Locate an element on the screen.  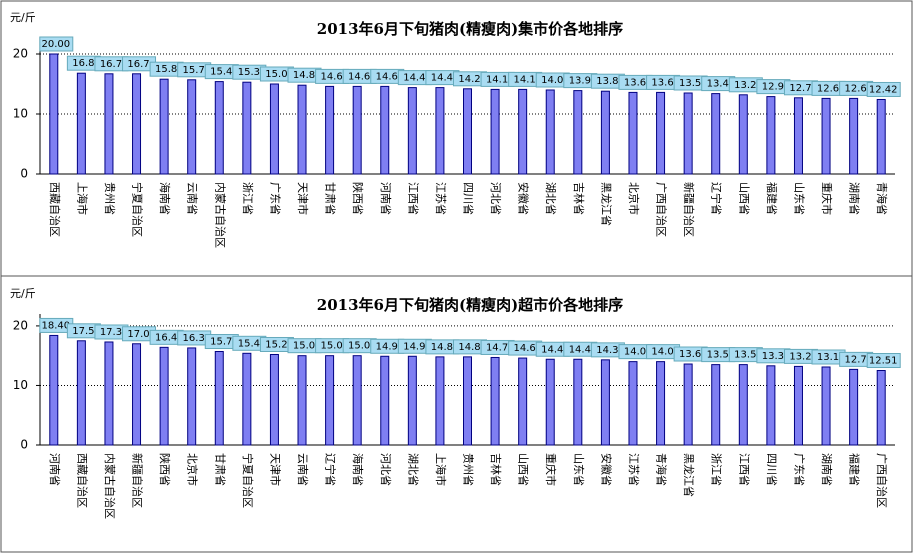
value-label: 17.0 is located at coordinates (138, 334).